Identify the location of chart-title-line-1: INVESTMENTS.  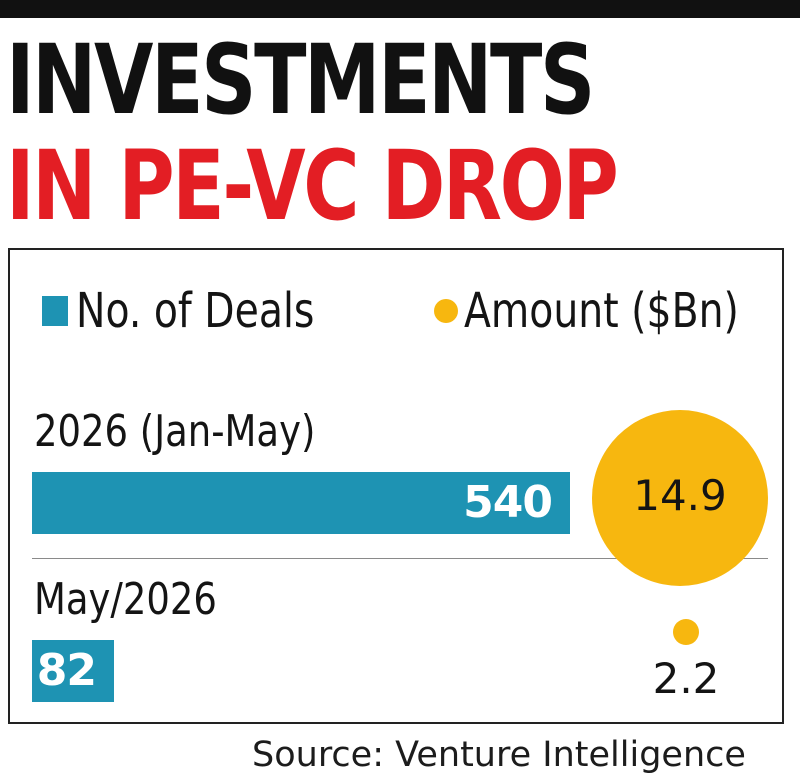
(300, 80).